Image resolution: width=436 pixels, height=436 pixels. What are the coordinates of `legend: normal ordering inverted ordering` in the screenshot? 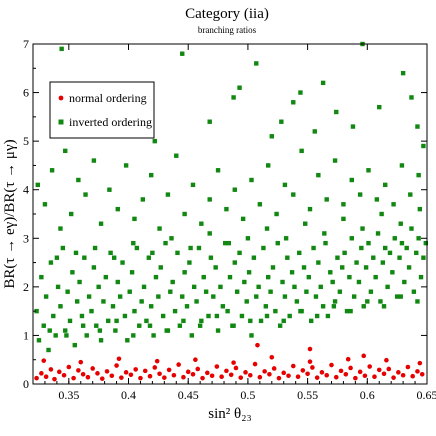 It's located at (102, 110).